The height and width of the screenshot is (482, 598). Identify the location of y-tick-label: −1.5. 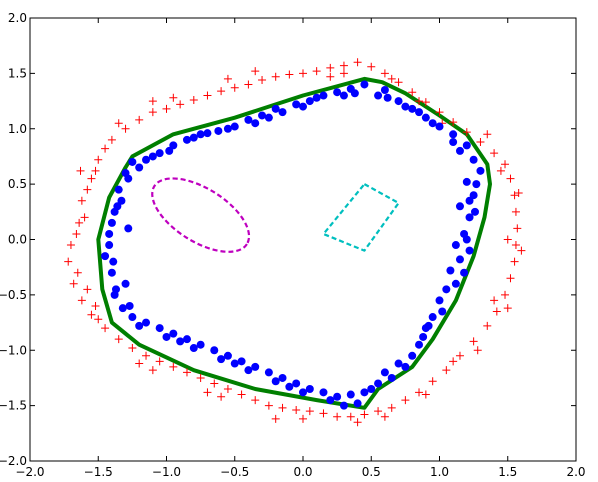
(13, 406).